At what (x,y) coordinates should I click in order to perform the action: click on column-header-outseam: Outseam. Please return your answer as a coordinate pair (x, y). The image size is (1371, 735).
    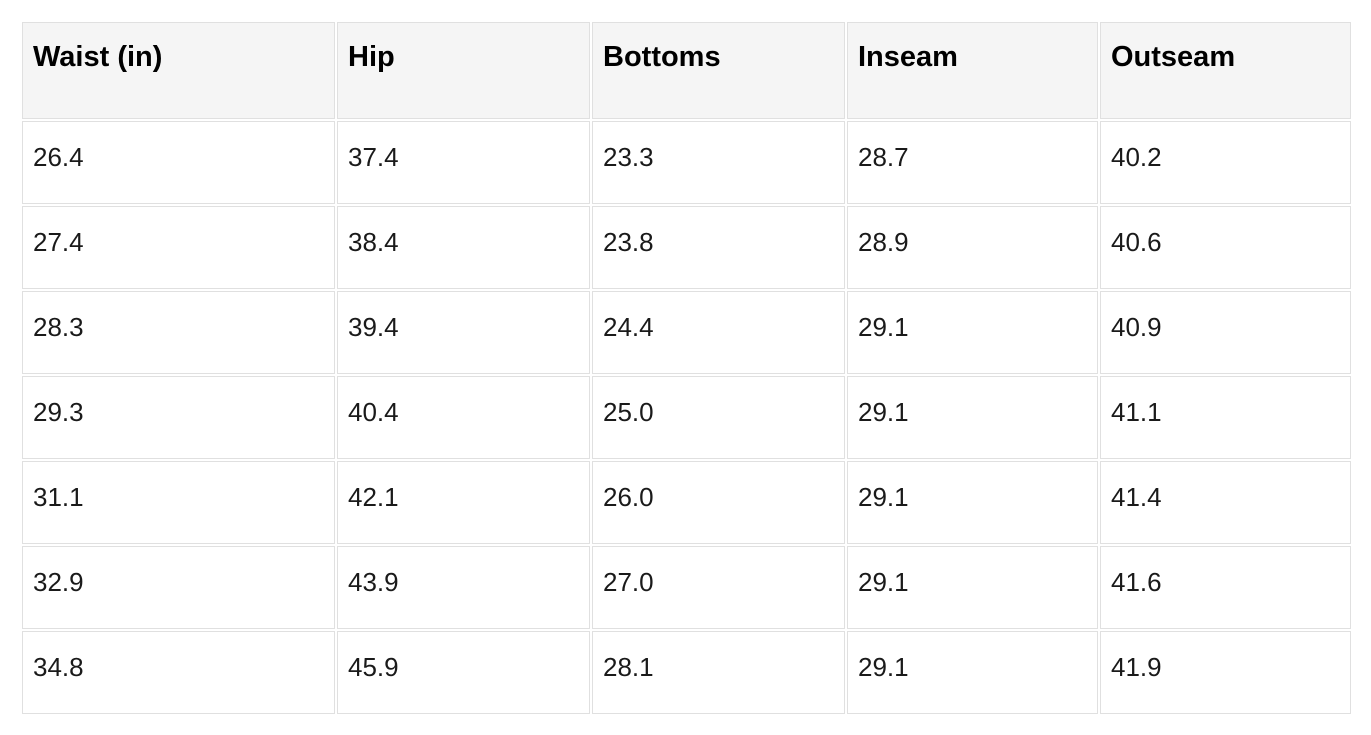
    Looking at the image, I should click on (1225, 70).